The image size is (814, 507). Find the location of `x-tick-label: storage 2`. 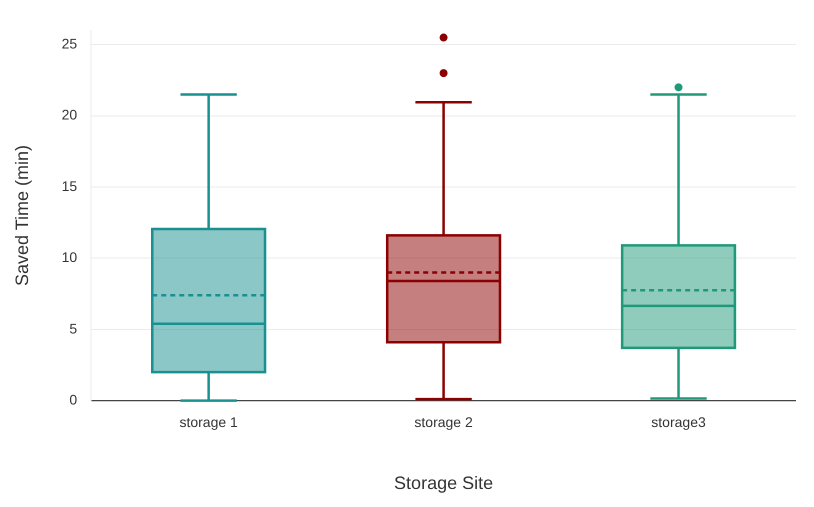

x-tick-label: storage 2 is located at coordinates (443, 422).